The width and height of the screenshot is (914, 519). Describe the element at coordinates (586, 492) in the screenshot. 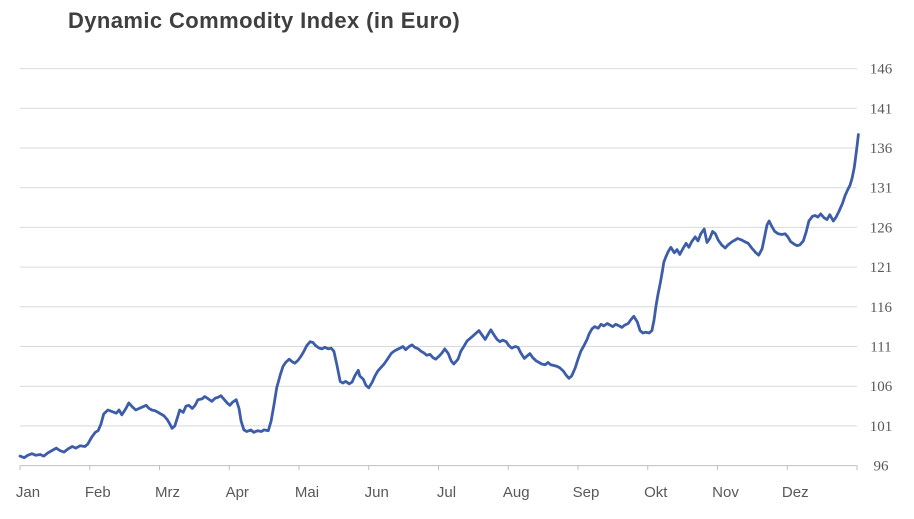

I see `x-tick-label-sep: Sep` at that location.